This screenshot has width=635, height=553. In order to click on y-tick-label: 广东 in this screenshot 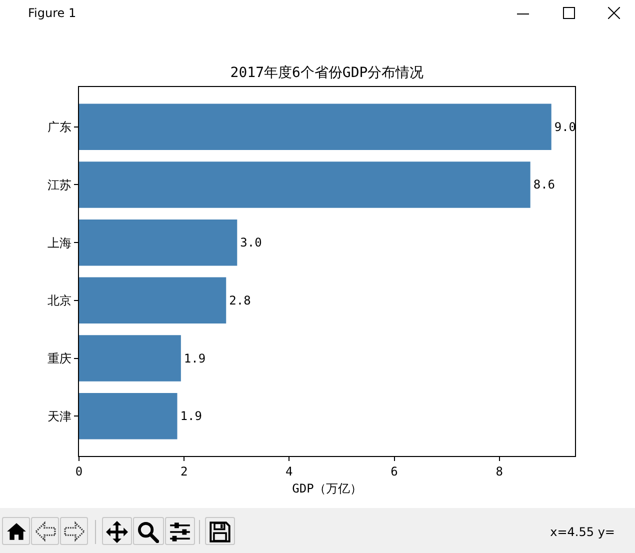, I will do `click(60, 127)`.